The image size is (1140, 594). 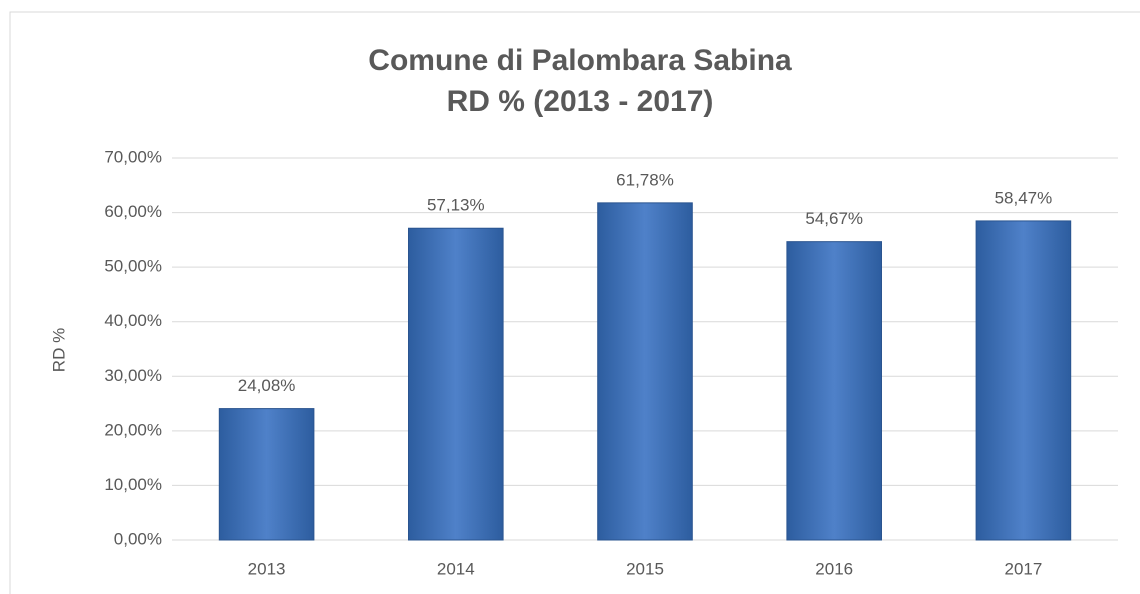 What do you see at coordinates (58, 350) in the screenshot?
I see `y-axis-label: RD %` at bounding box center [58, 350].